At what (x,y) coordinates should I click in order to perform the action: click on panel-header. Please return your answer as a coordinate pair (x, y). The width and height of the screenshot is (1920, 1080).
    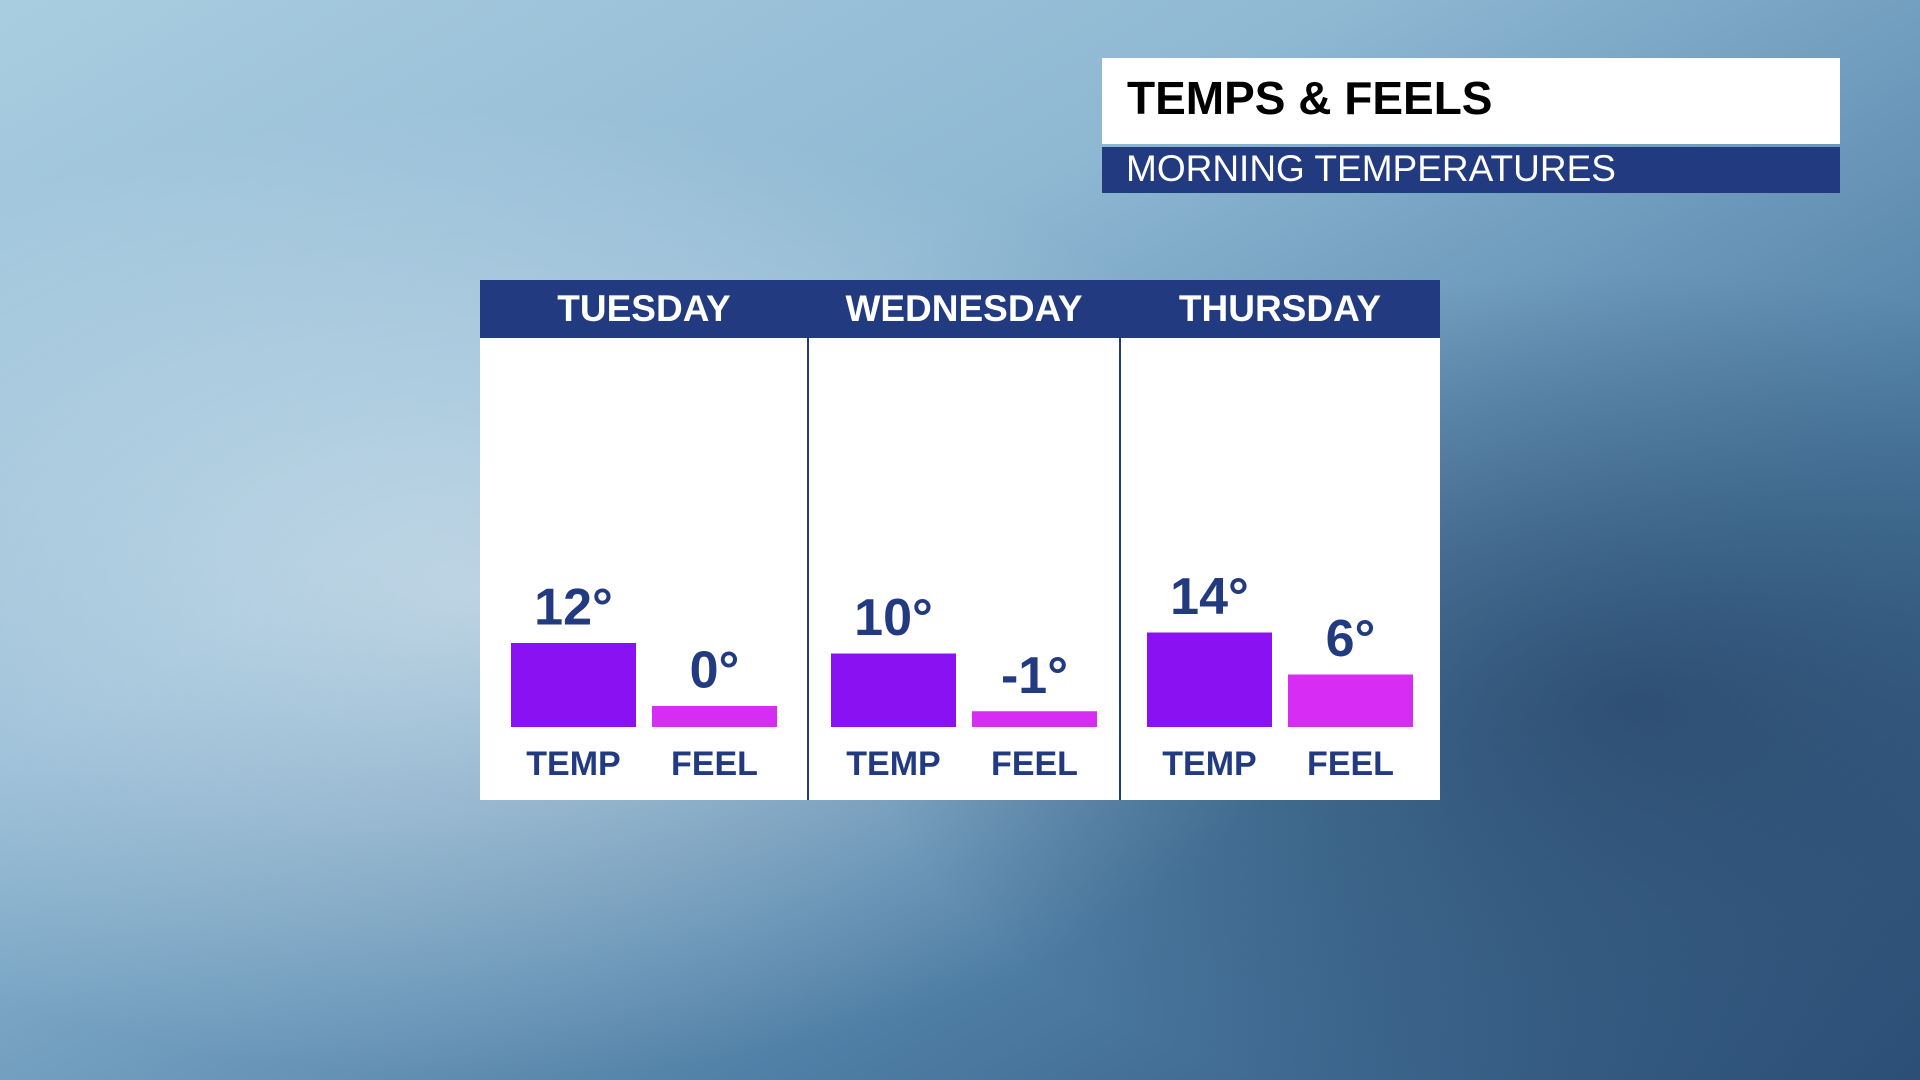
    Looking at the image, I should click on (960, 309).